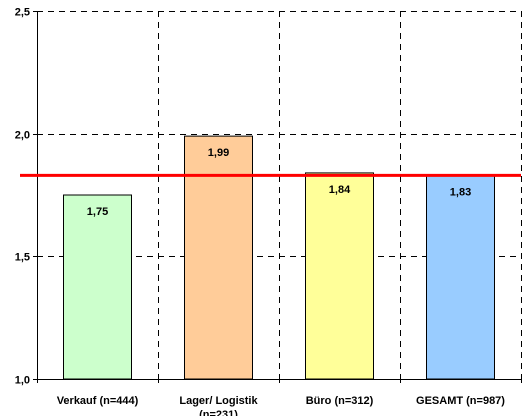 The width and height of the screenshot is (526, 416). Describe the element at coordinates (22, 136) in the screenshot. I see `y-tick-label: 2,0` at that location.